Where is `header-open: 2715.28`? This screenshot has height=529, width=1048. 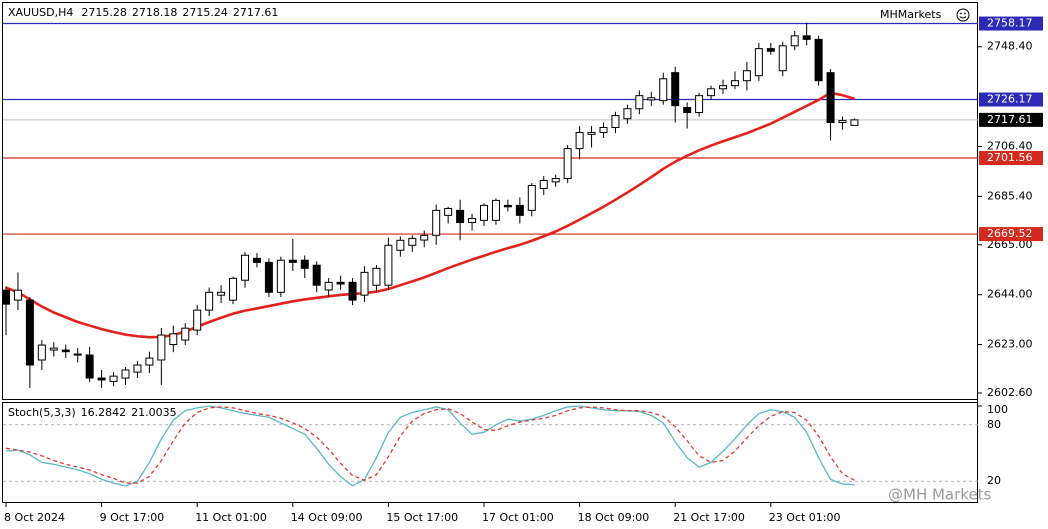
header-open: 2715.28 is located at coordinates (104, 12).